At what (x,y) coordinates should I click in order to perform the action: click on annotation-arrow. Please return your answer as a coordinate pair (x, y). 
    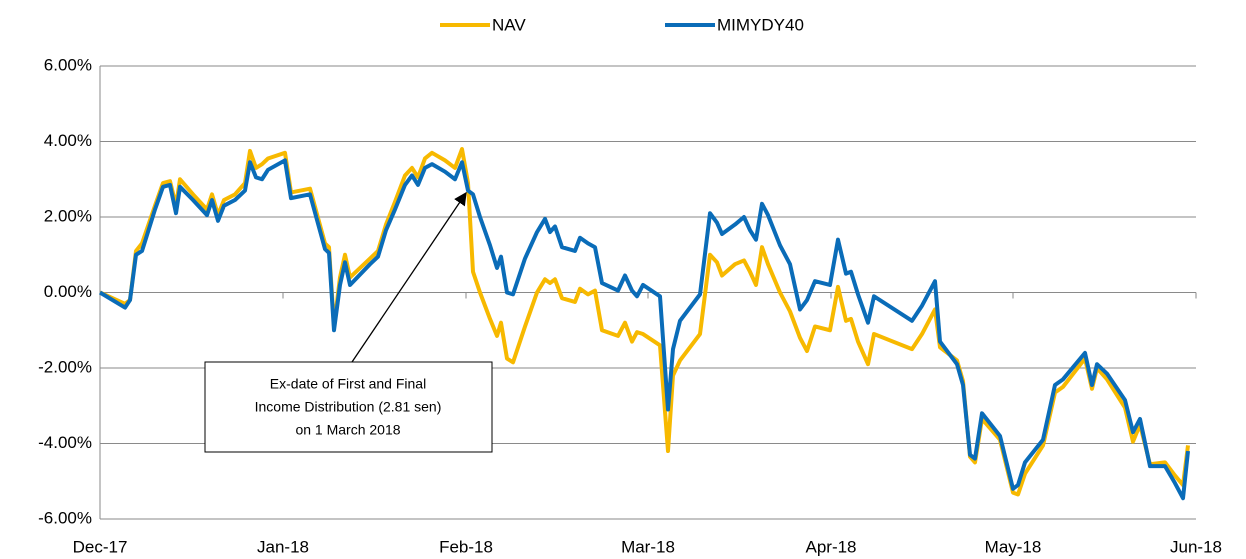
    Looking at the image, I should click on (409, 277).